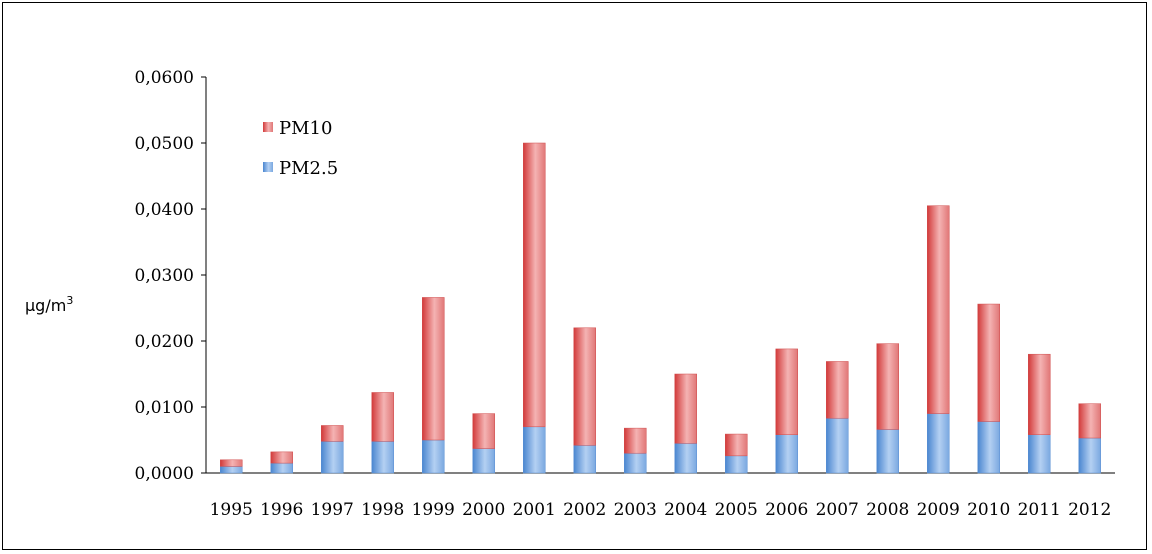  What do you see at coordinates (988, 510) in the screenshot?
I see `x-tick-label: 2010` at bounding box center [988, 510].